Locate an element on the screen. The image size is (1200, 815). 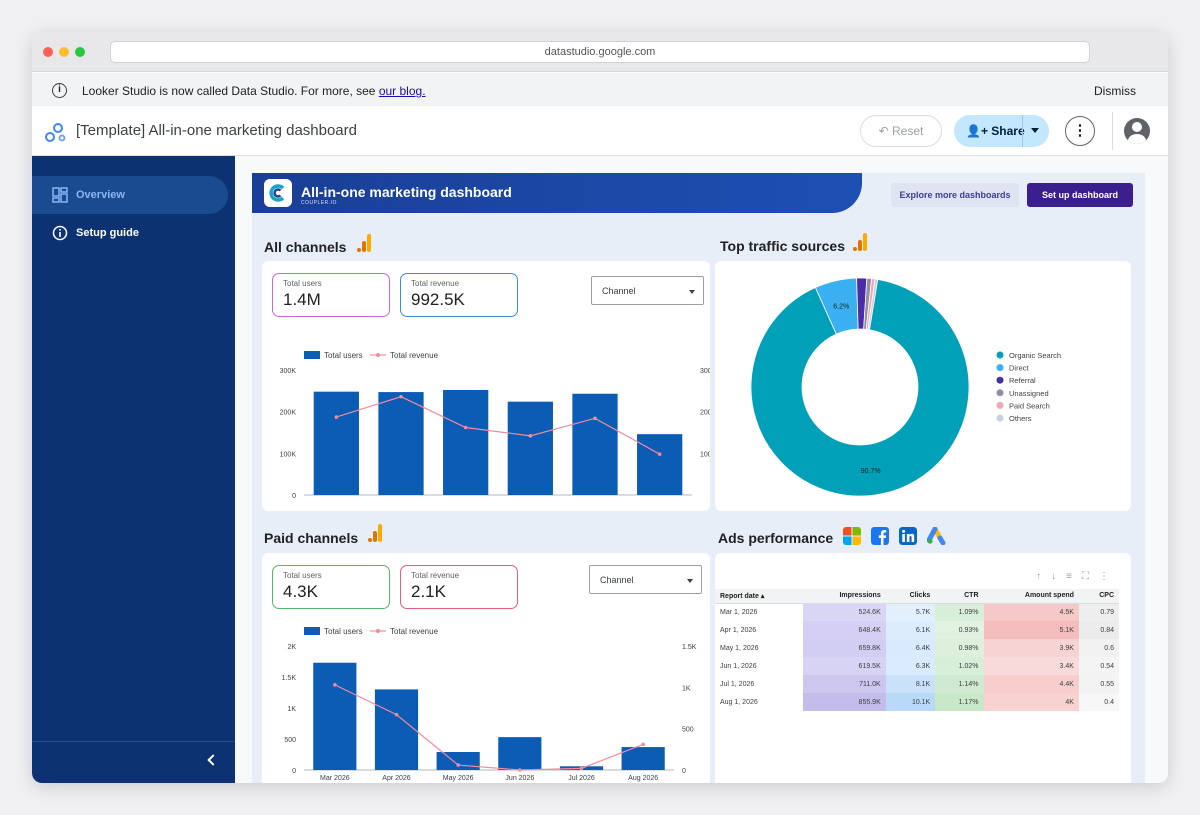
channel-dropdown: Channel is located at coordinates (647, 290).